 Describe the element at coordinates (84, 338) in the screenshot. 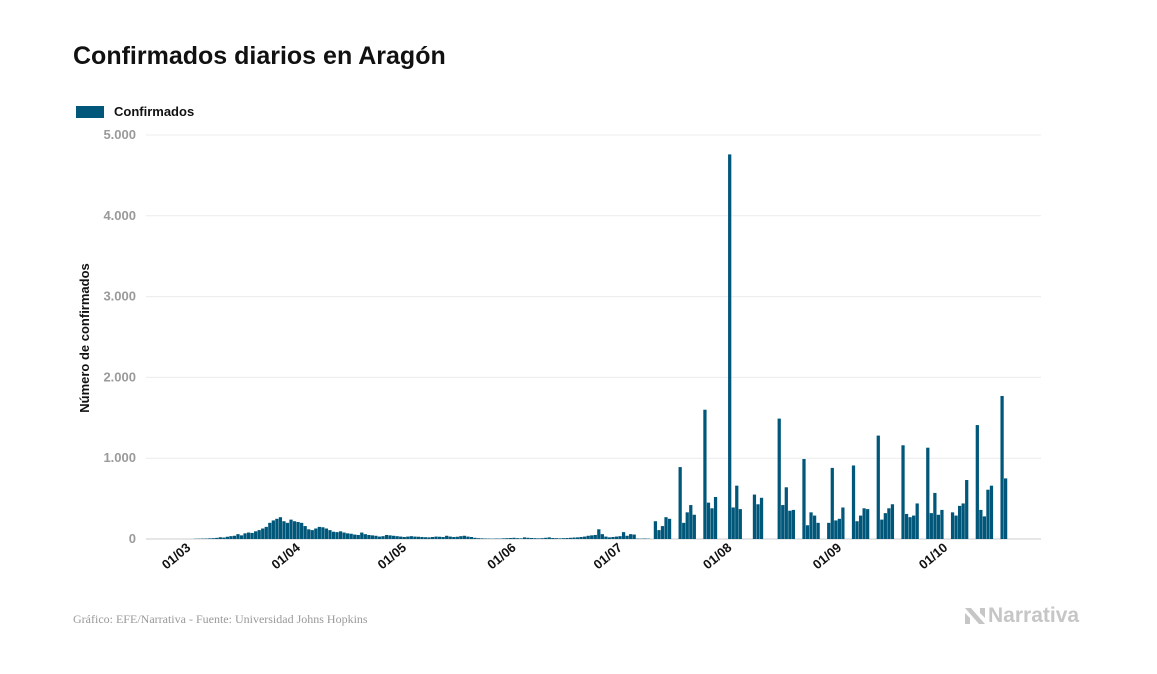

I see `y-axis-label: Número de confirmados` at that location.